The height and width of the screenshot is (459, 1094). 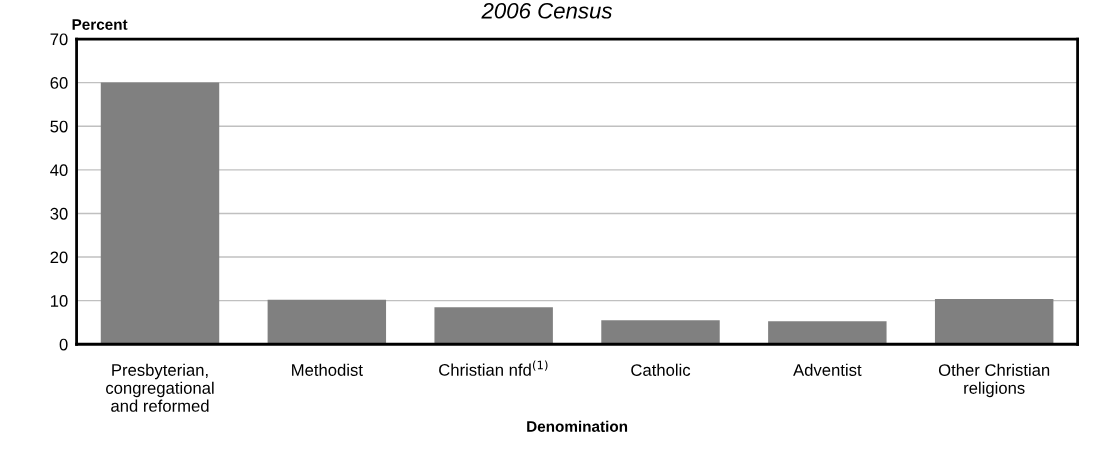 I want to click on y-tick-label: 20, so click(x=59, y=257).